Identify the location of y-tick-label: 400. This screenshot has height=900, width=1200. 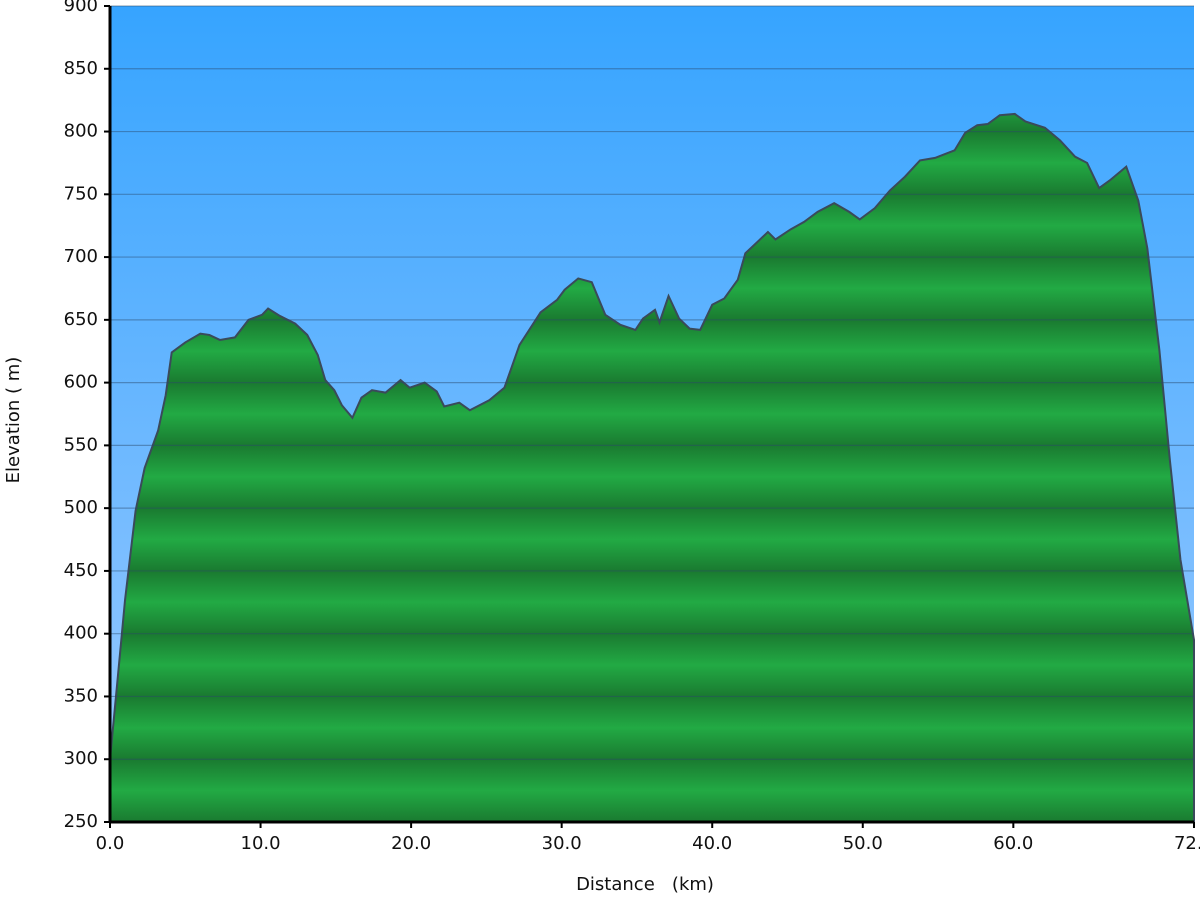
(81, 633).